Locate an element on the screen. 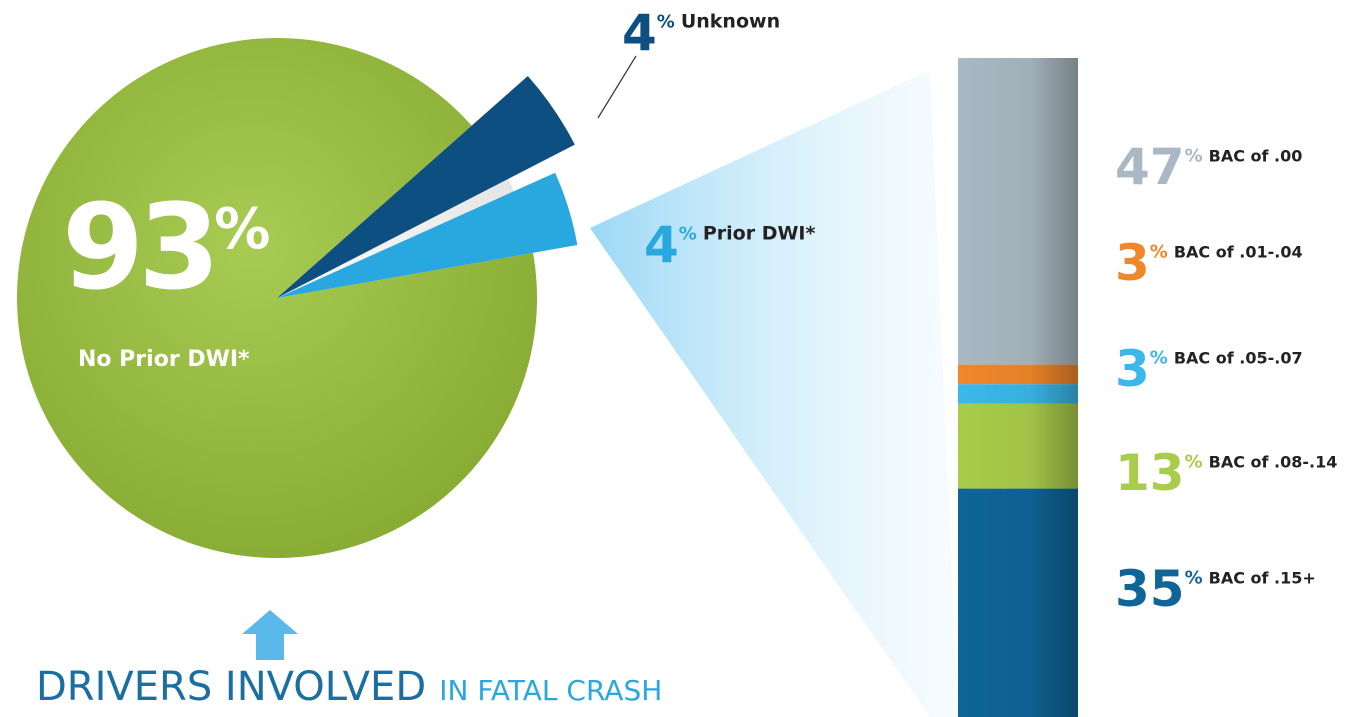 This screenshot has width=1366, height=717. category-label: BAC of .08-.14 is located at coordinates (1273, 462).